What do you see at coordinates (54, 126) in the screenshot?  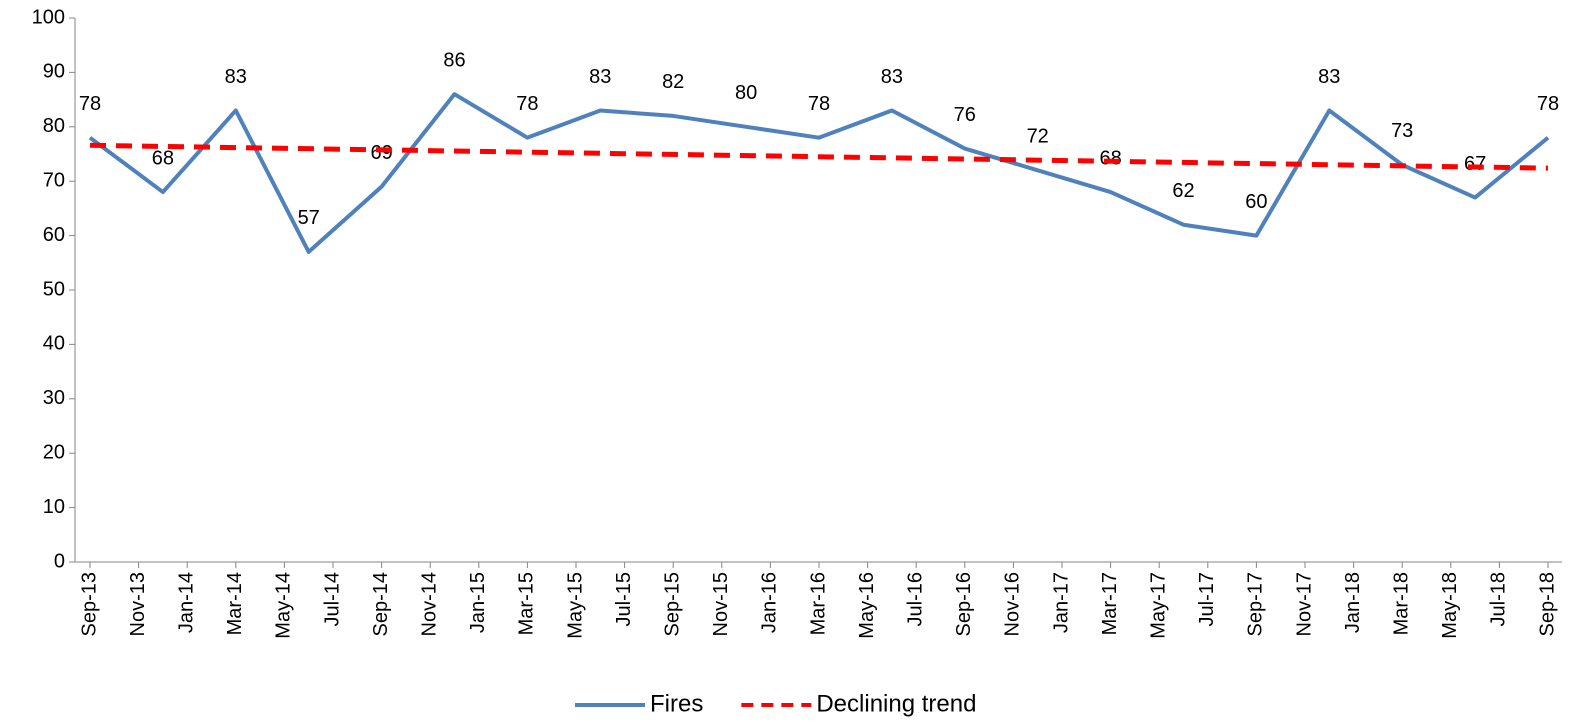 I see `y-tick-label: 80` at bounding box center [54, 126].